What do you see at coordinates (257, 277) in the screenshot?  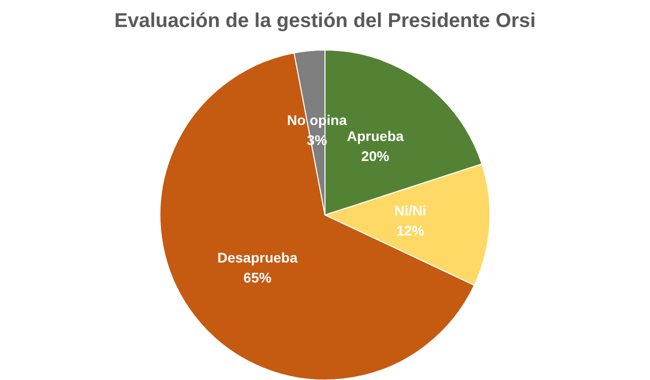 I see `data-label: 65%` at bounding box center [257, 277].